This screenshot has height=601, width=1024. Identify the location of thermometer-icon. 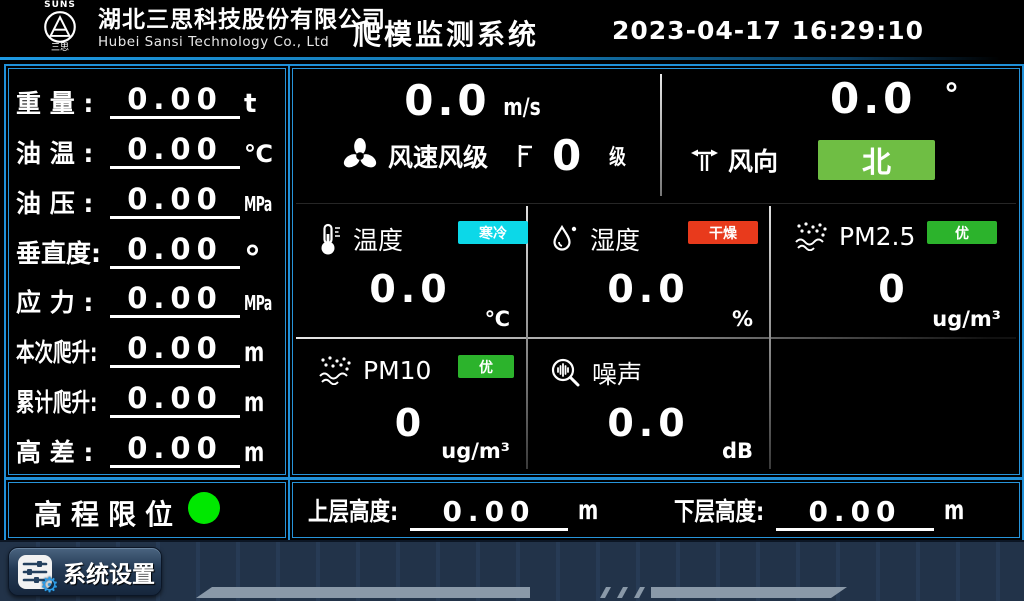
(330, 239).